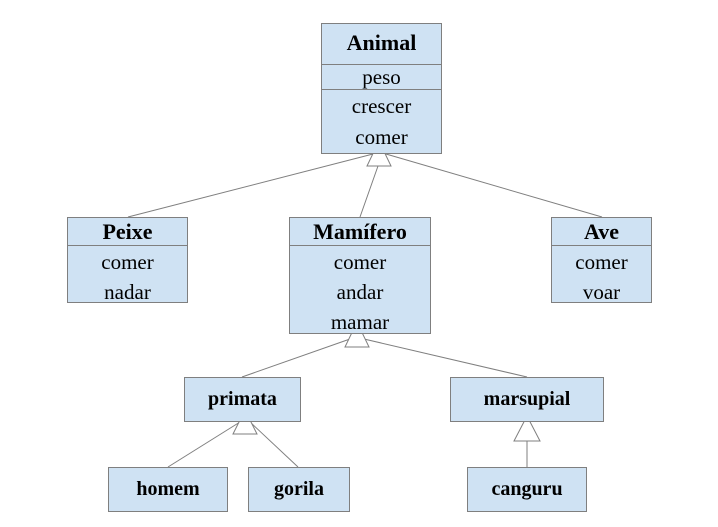 The height and width of the screenshot is (527, 718). I want to click on class-peixe-name: Peixe, so click(127, 232).